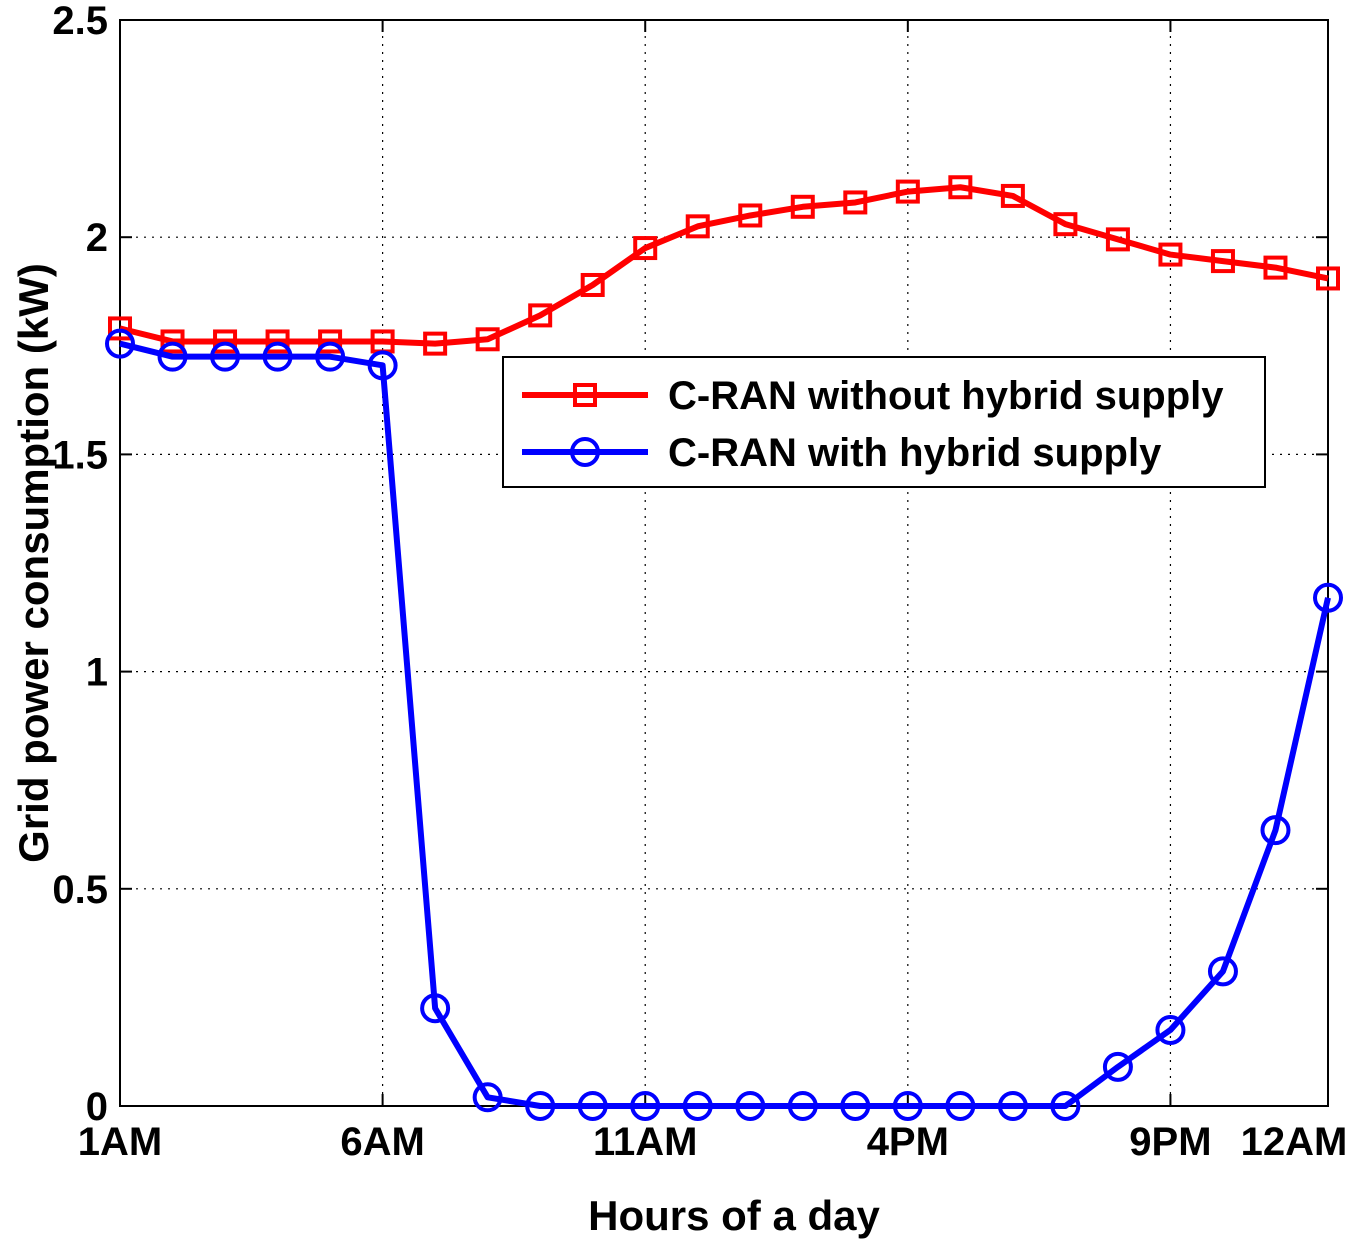 The height and width of the screenshot is (1244, 1350). I want to click on x-tick-label: 4PM, so click(908, 1142).